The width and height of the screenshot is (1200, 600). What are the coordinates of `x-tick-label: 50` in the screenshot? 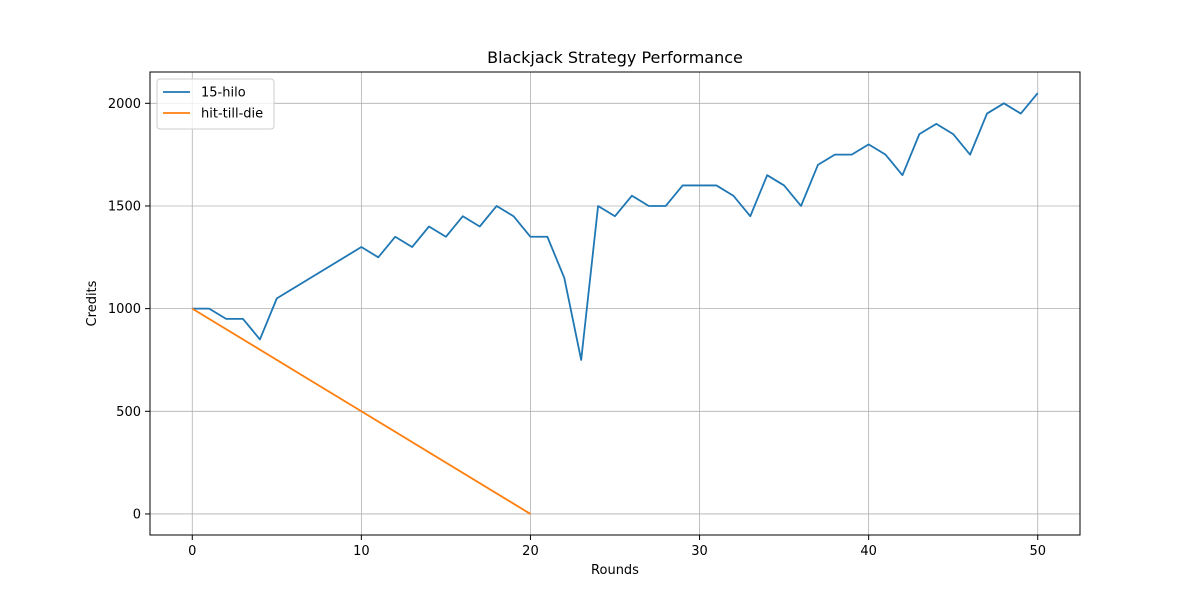 It's located at (1037, 551).